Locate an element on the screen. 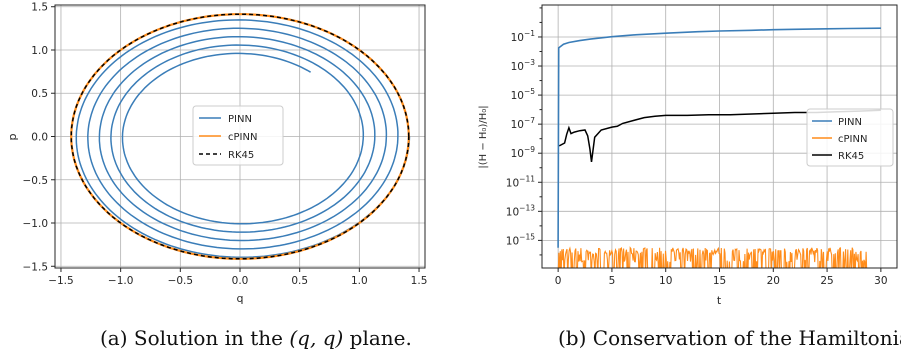 This screenshot has height=364, width=901. caption-left: (a) Solution in the (q, q) plane. is located at coordinates (256, 338).